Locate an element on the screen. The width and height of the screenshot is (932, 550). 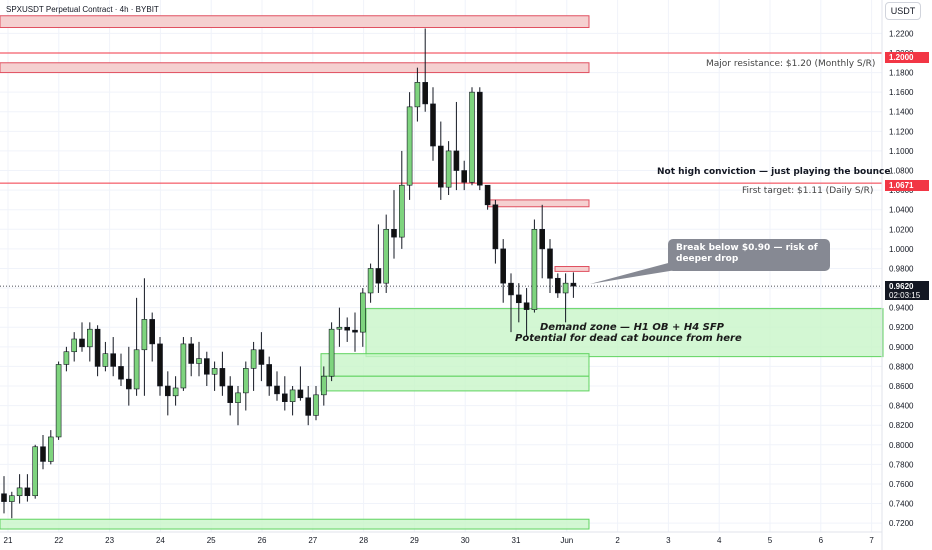
x-tick-label: 29 is located at coordinates (414, 540).